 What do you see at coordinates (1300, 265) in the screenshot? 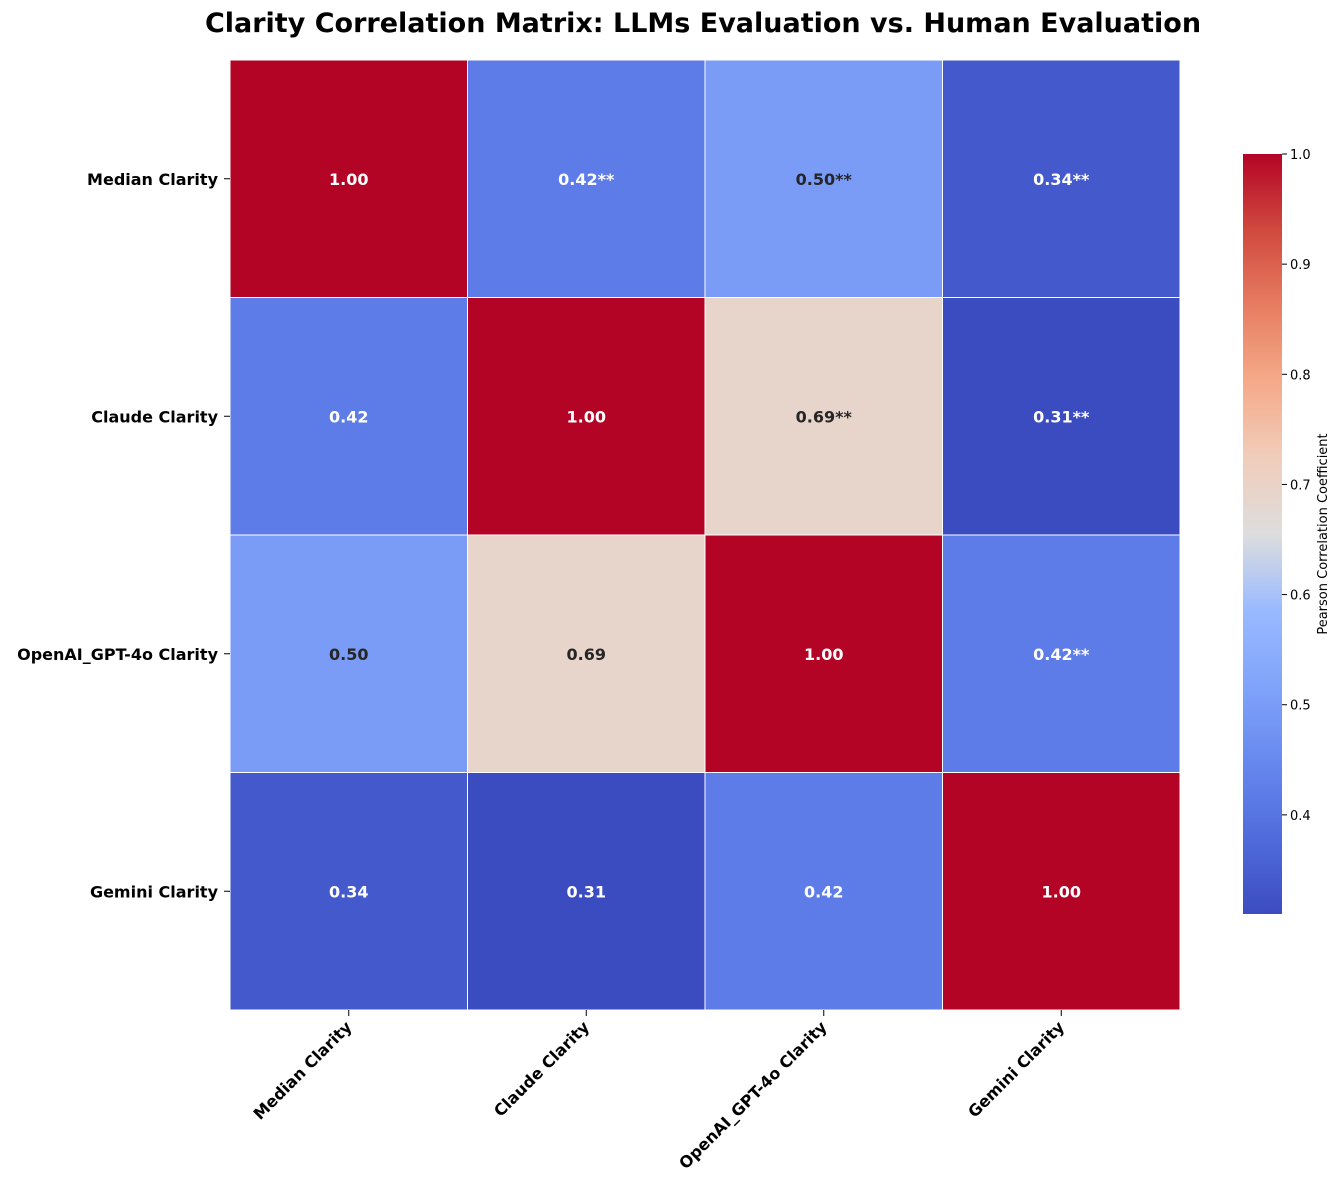
I see `colorbar-tick-label: 0.9` at bounding box center [1300, 265].